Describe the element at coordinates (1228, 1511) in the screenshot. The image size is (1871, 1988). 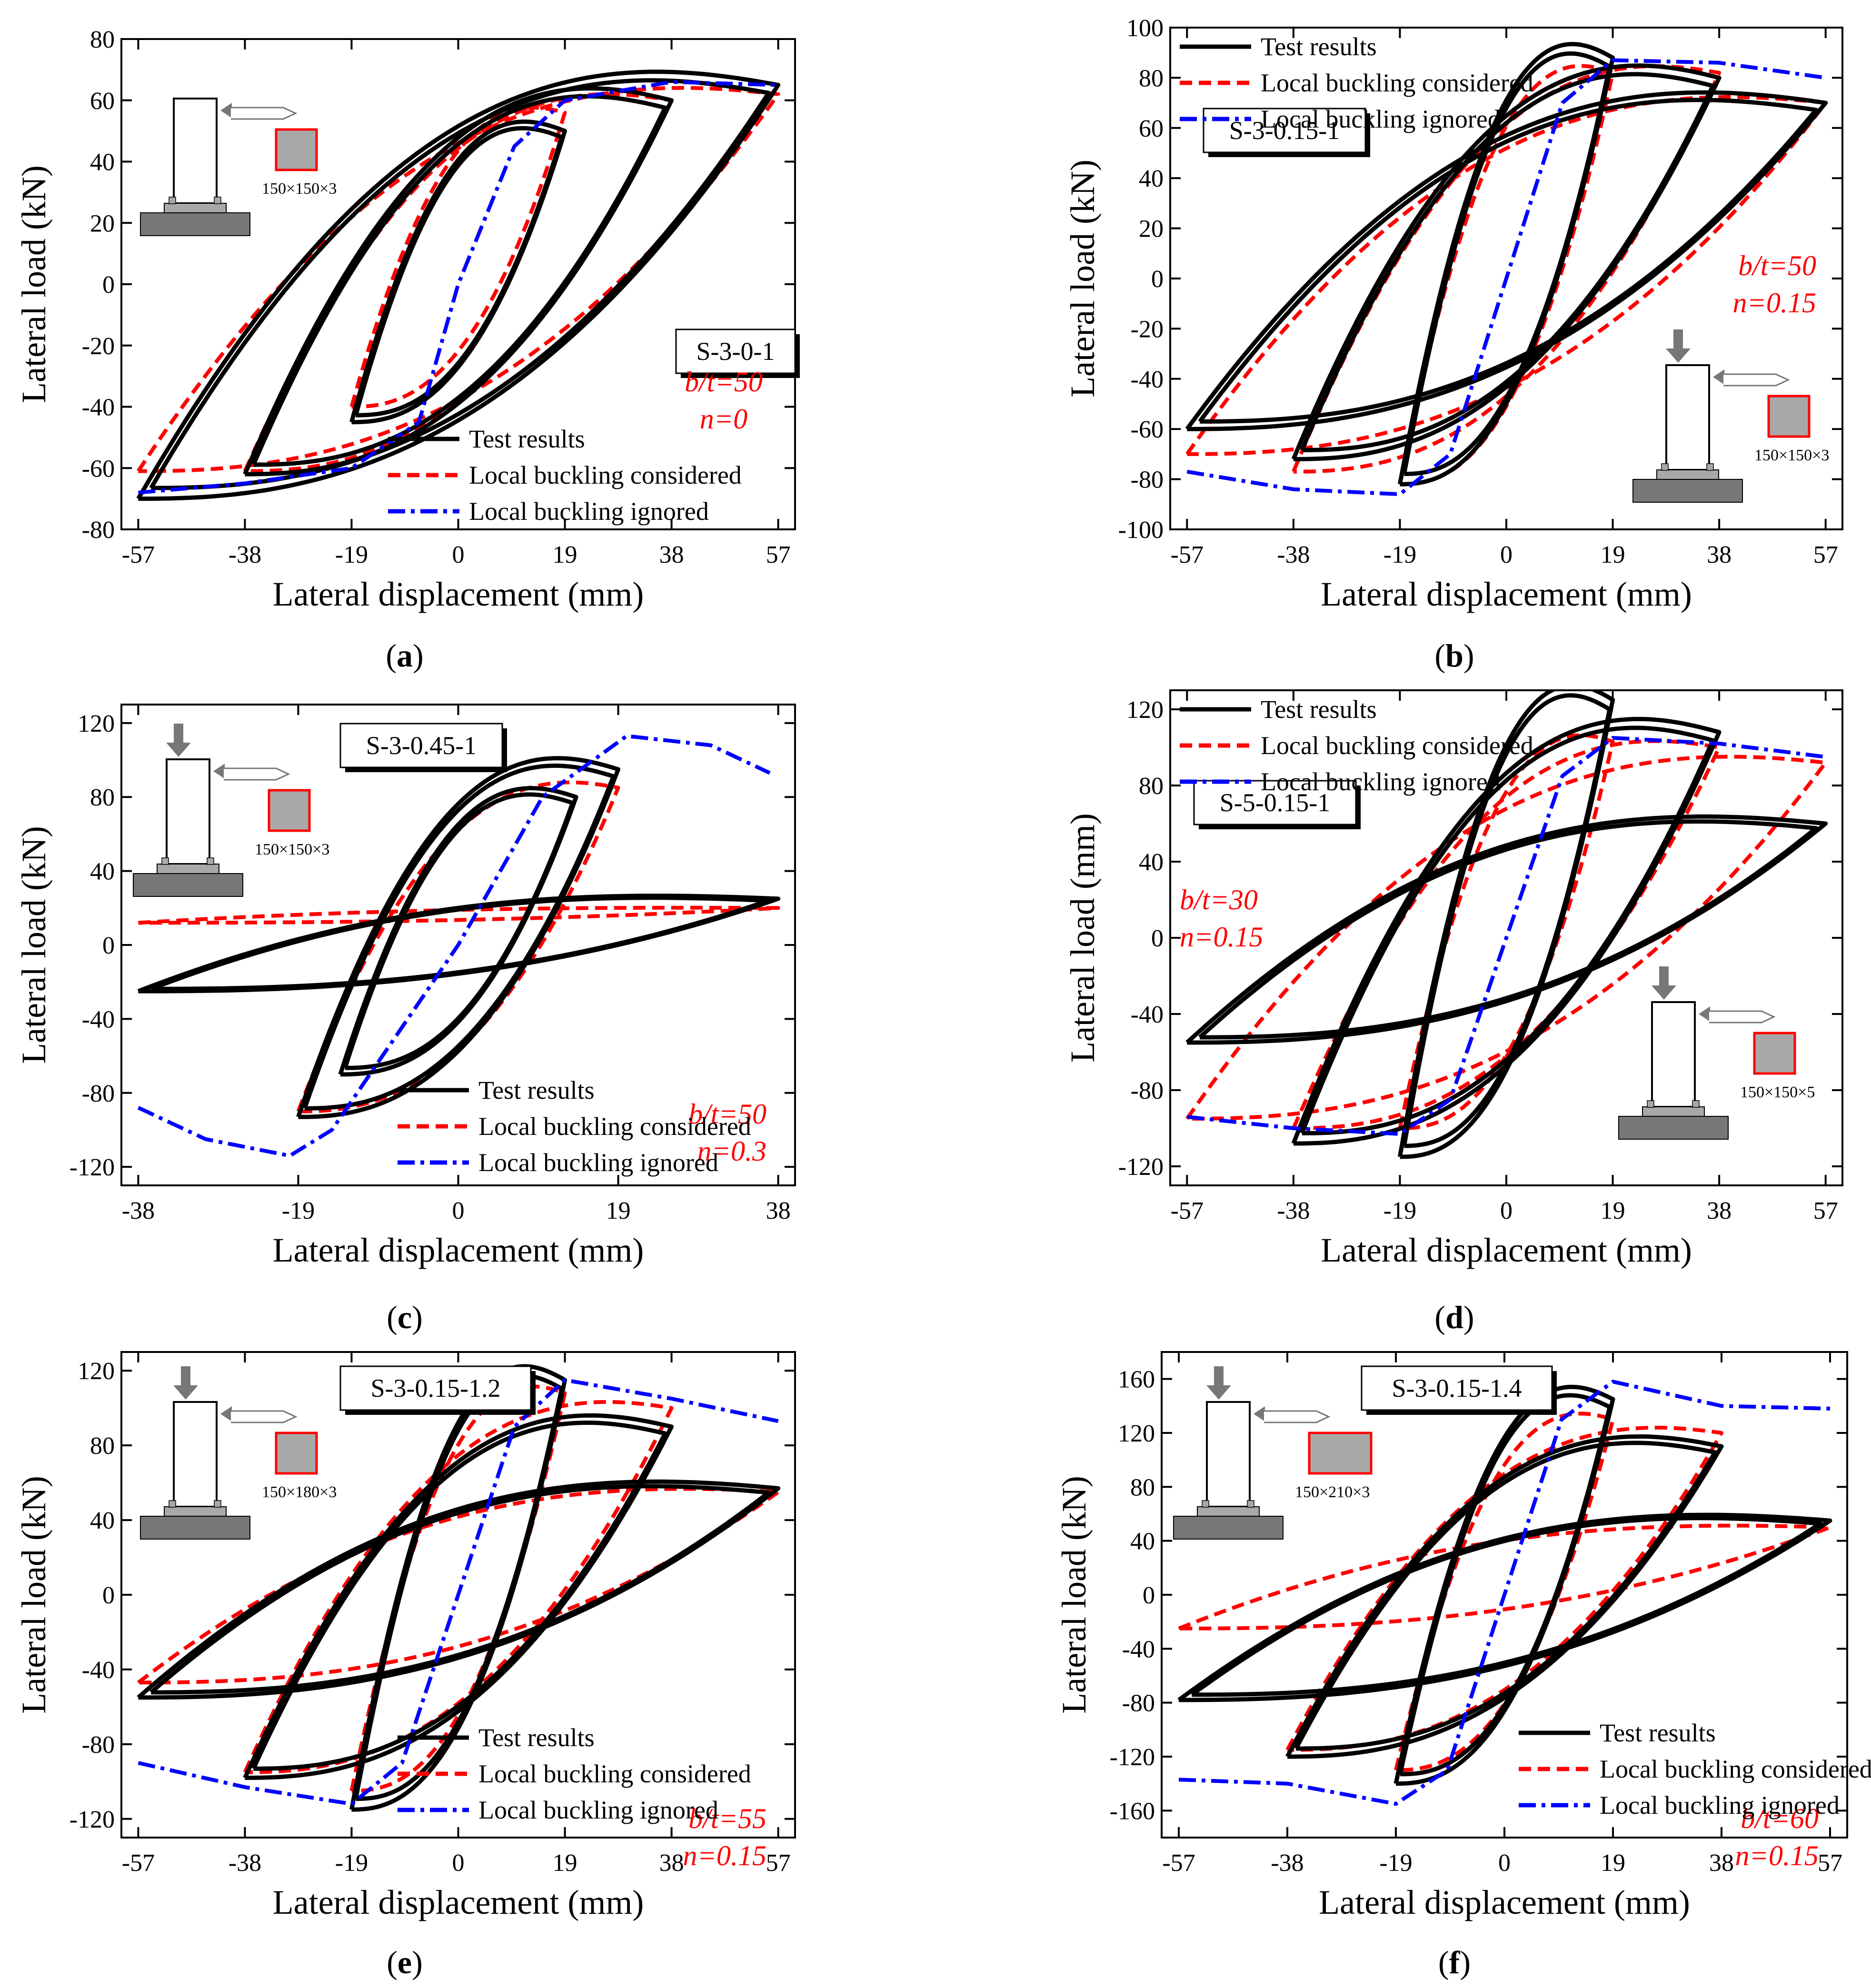
I see `base-plate` at that location.